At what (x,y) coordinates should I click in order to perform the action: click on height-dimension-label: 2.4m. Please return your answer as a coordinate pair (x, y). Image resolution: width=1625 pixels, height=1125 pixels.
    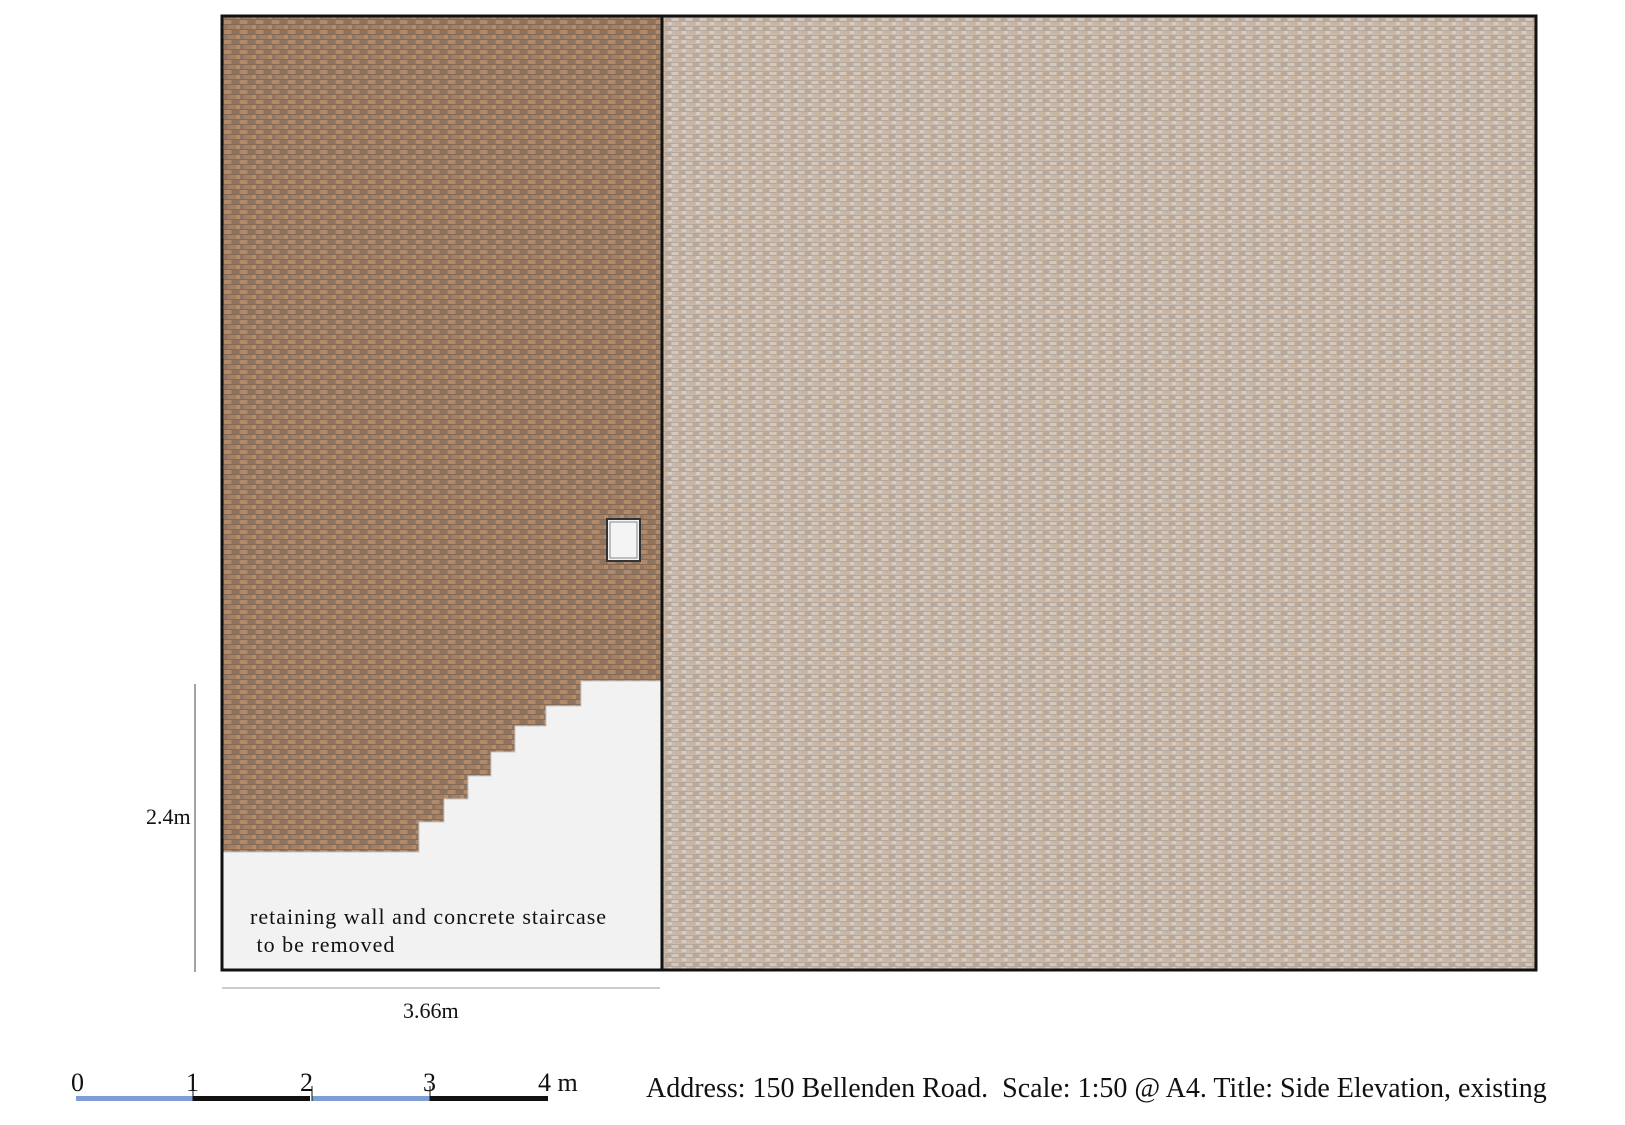
    Looking at the image, I should click on (168, 816).